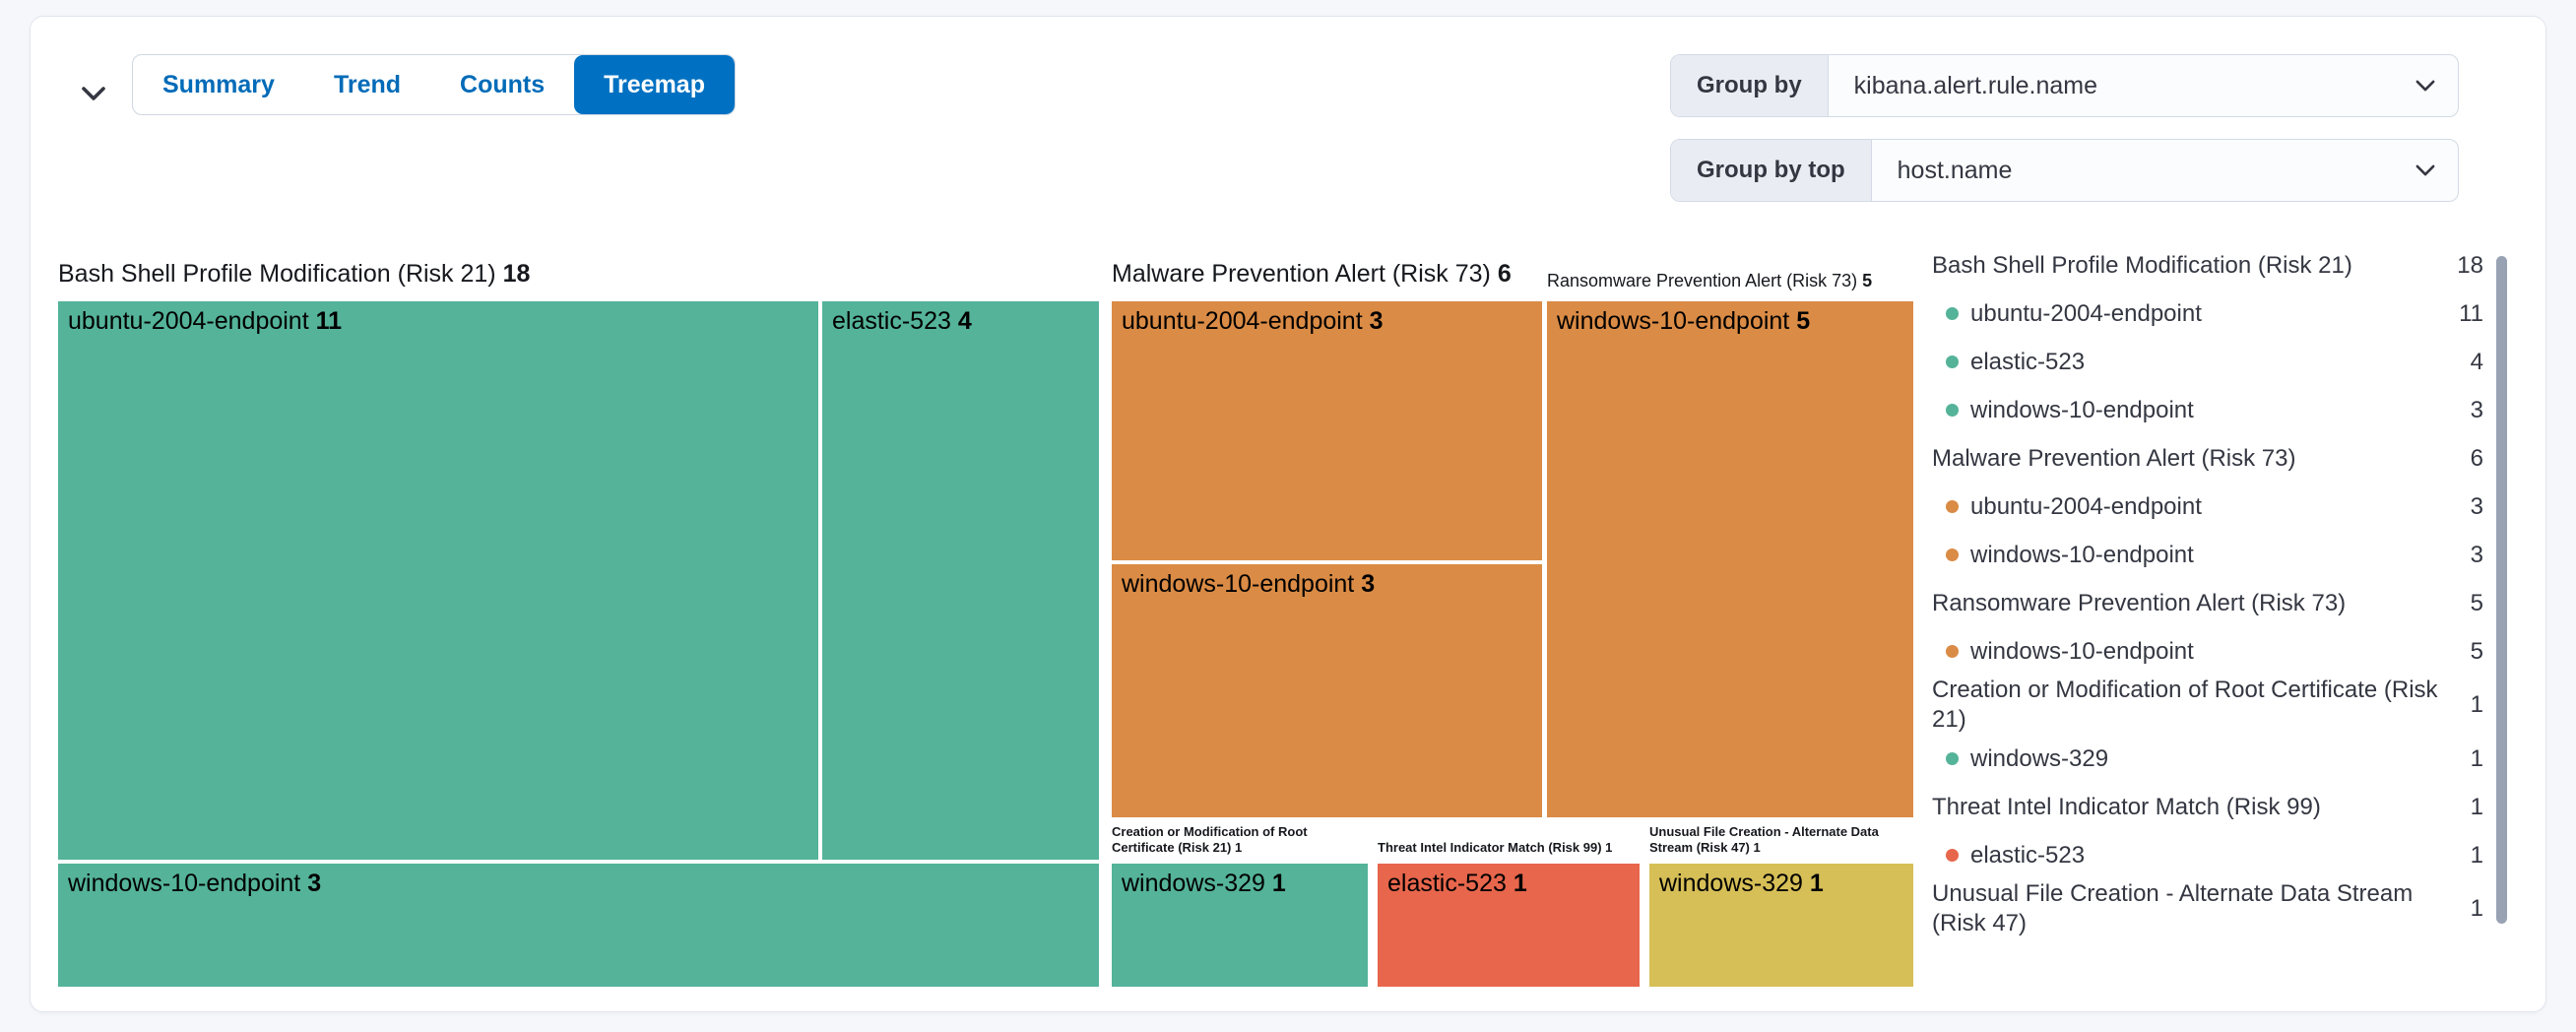 This screenshot has height=1032, width=2576. I want to click on legend-item: Ransomware Prevention Alert (Risk 73) 5, so click(2207, 602).